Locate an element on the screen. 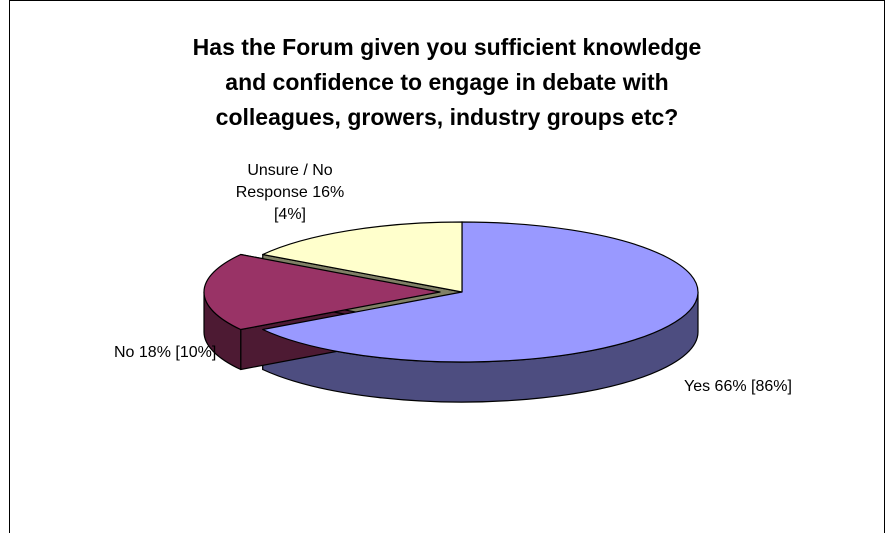  slice-label-yes: Yes 66% [86%] is located at coordinates (738, 386).